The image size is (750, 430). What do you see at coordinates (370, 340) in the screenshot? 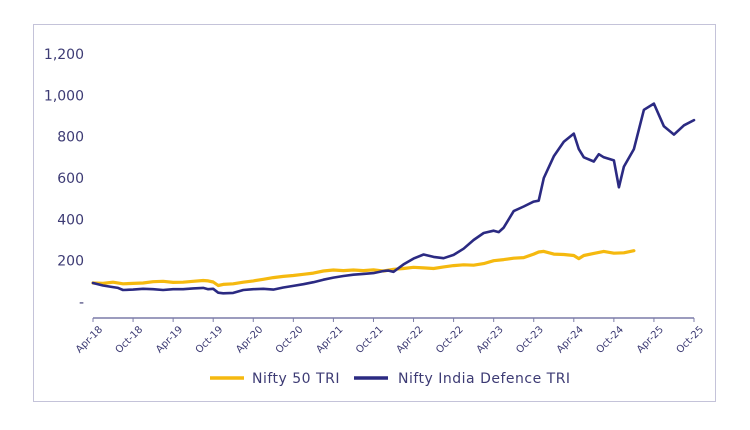
I see `x-tick-label: Oct-21` at bounding box center [370, 340].